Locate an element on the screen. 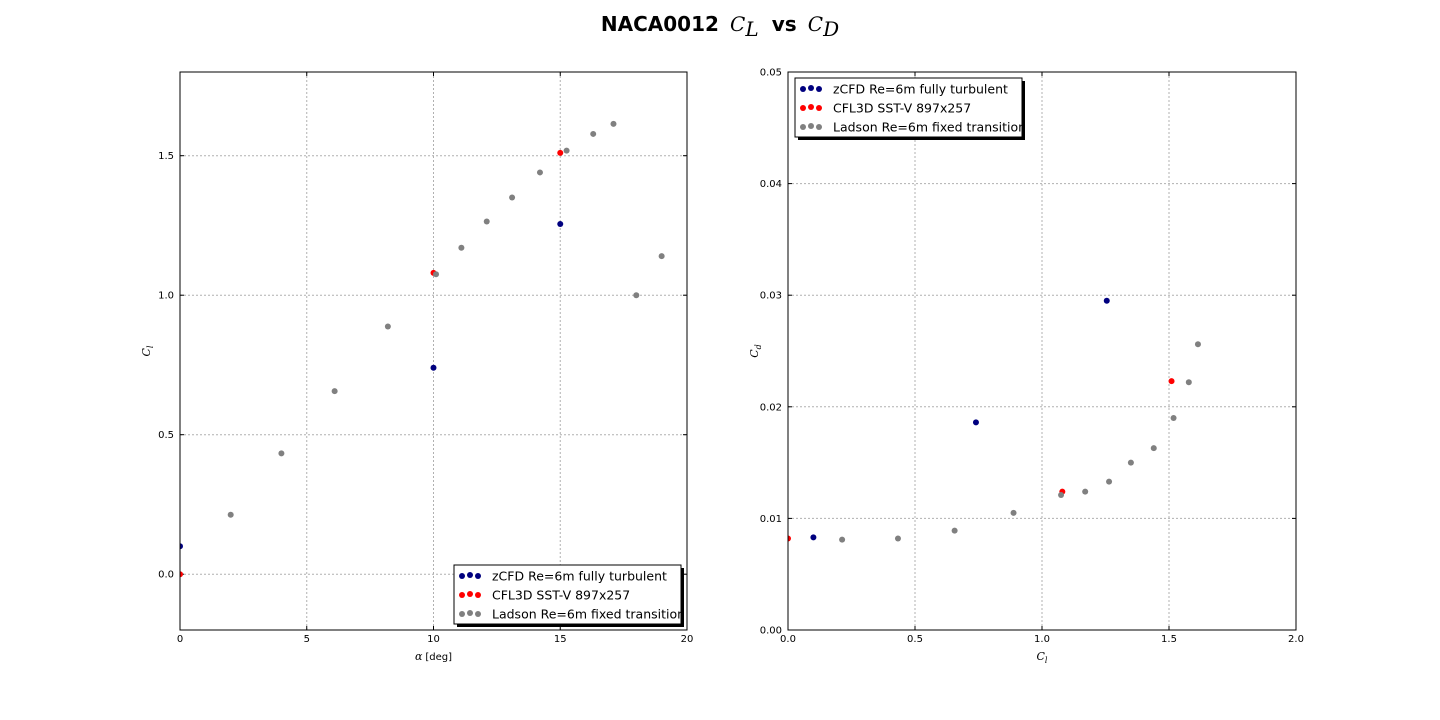 This screenshot has height=720, width=1440. x-tick-label: 1.0 is located at coordinates (1042, 639).